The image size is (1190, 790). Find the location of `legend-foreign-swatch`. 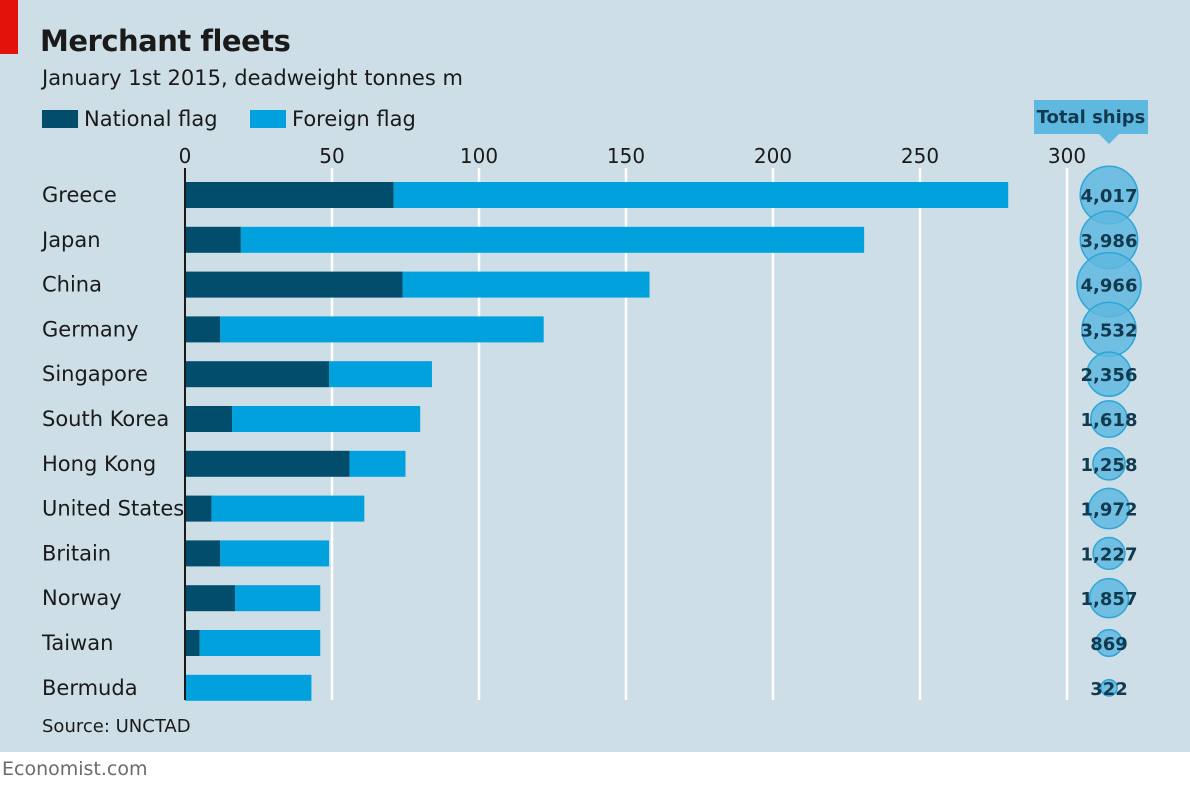

legend-foreign-swatch is located at coordinates (268, 119).